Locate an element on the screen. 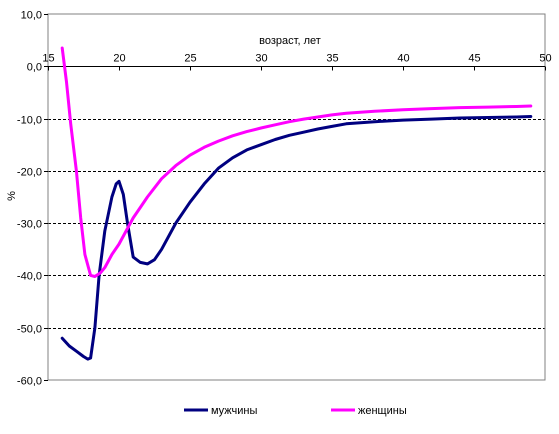 The width and height of the screenshot is (559, 434). y-tick-label: -10,0 is located at coordinates (29, 121).